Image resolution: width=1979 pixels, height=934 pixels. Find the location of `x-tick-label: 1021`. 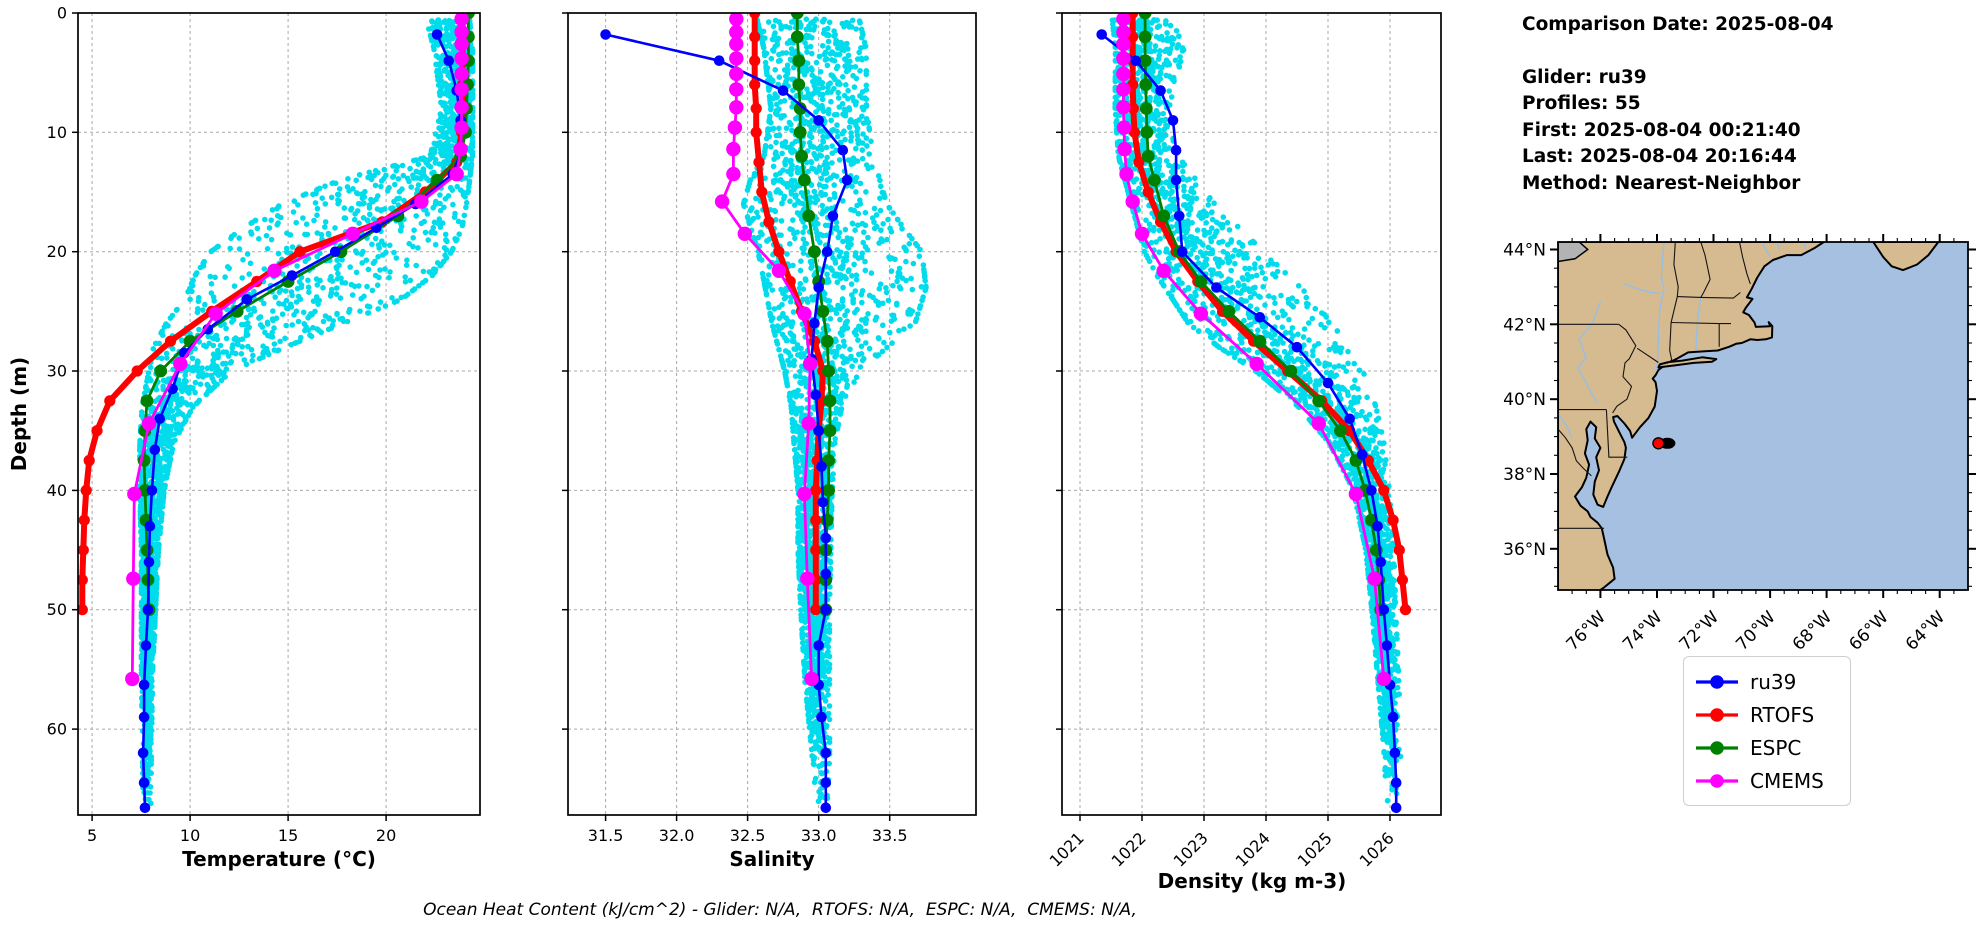

x-tick-label: 1021 is located at coordinates (1067, 849).